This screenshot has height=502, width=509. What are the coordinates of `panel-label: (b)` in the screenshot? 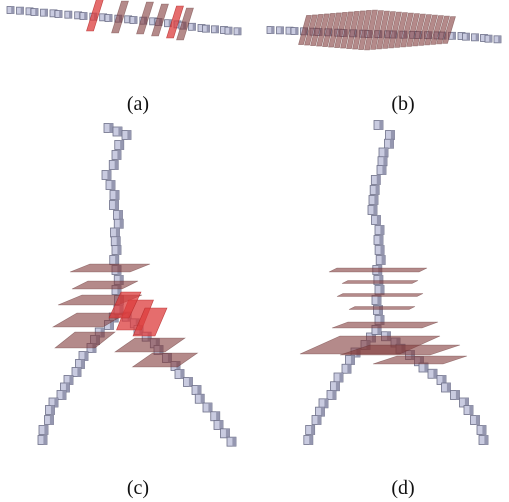 It's located at (402, 104).